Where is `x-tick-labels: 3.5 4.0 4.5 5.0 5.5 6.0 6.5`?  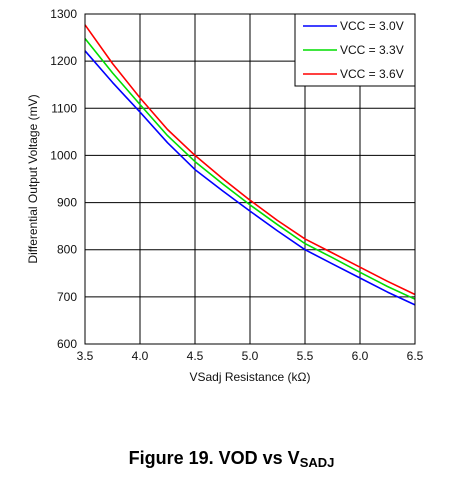 x-tick-labels: 3.5 4.0 4.5 5.0 5.5 6.0 6.5 is located at coordinates (250, 356).